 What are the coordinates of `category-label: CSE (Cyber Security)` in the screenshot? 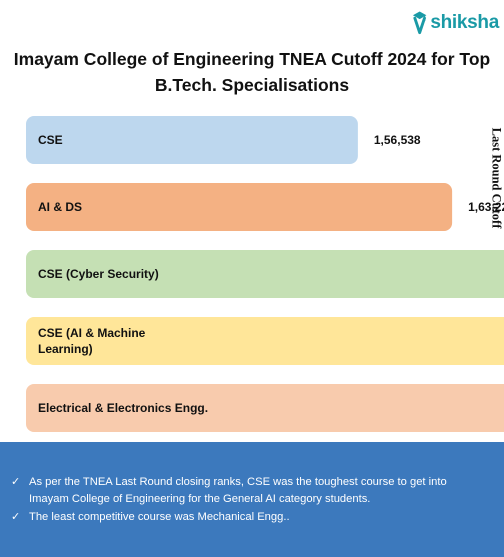 It's located at (98, 274).